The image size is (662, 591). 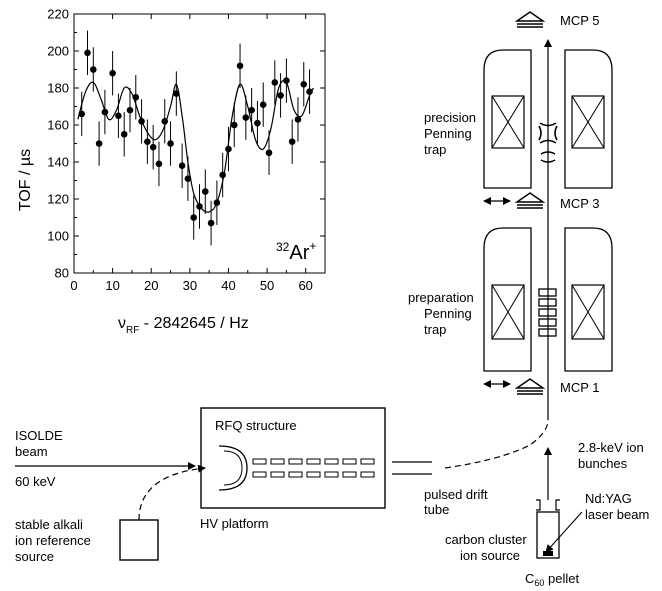 I want to click on y-tick-label: 160, so click(x=58, y=125).